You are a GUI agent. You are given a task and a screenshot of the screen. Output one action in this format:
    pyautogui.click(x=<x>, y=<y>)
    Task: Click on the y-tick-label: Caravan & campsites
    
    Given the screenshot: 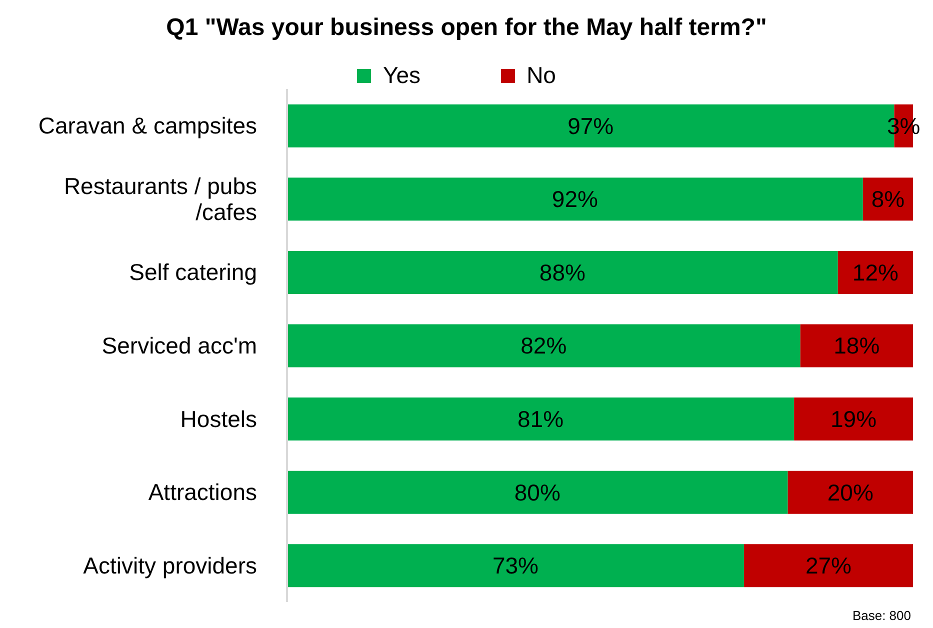 What is the action you would take?
    pyautogui.click(x=147, y=125)
    